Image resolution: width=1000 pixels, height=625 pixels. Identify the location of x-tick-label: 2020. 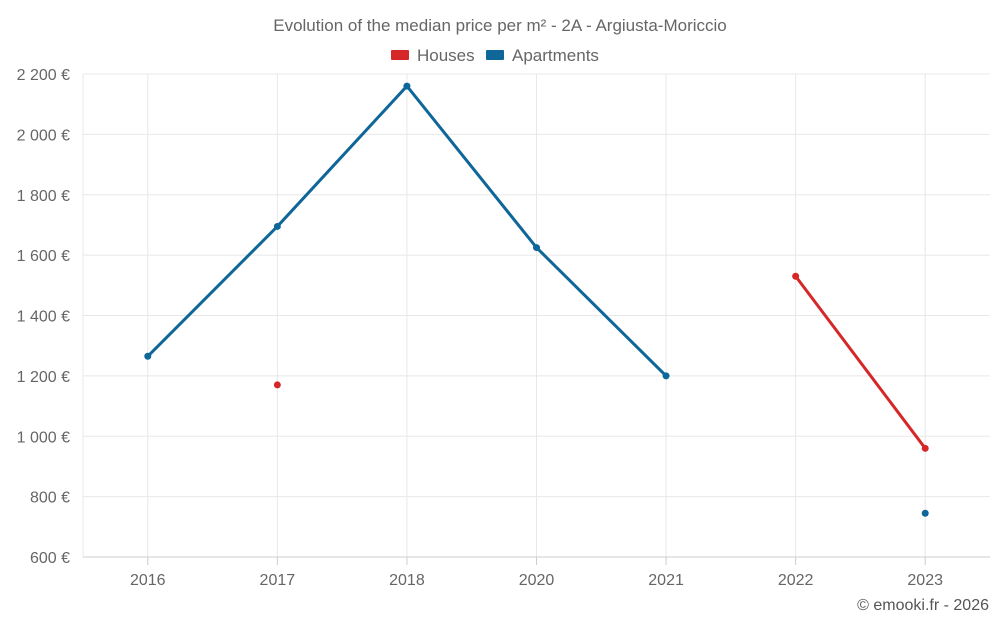
(537, 580).